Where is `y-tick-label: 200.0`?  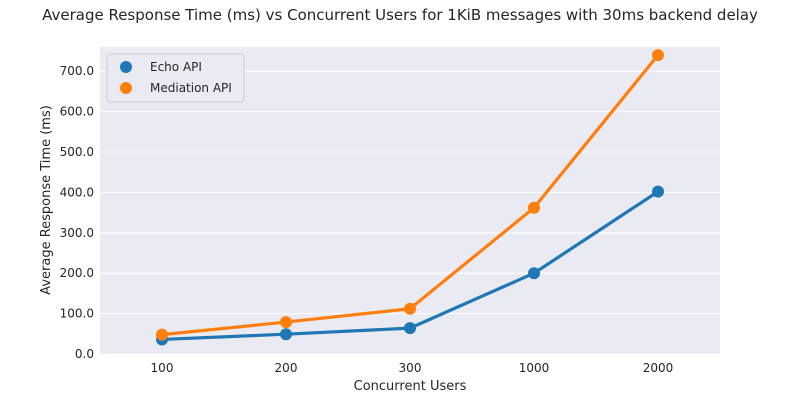
y-tick-label: 200.0 is located at coordinates (77, 273).